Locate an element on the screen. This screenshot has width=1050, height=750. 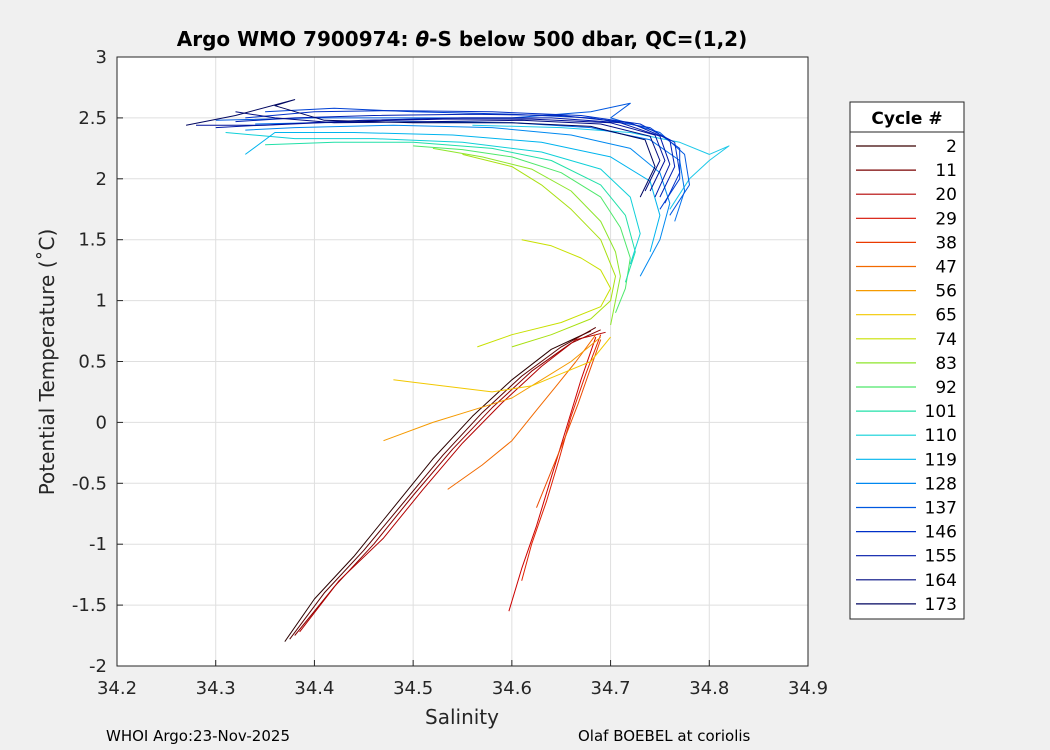
legend-label: 74 is located at coordinates (946, 340).